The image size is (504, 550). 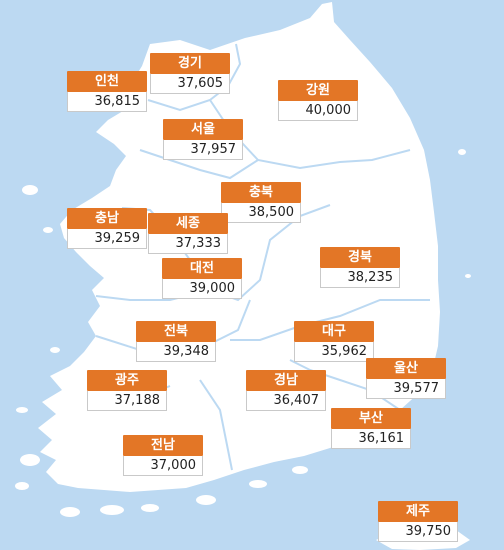 I want to click on region-value: 37,188, so click(x=127, y=401).